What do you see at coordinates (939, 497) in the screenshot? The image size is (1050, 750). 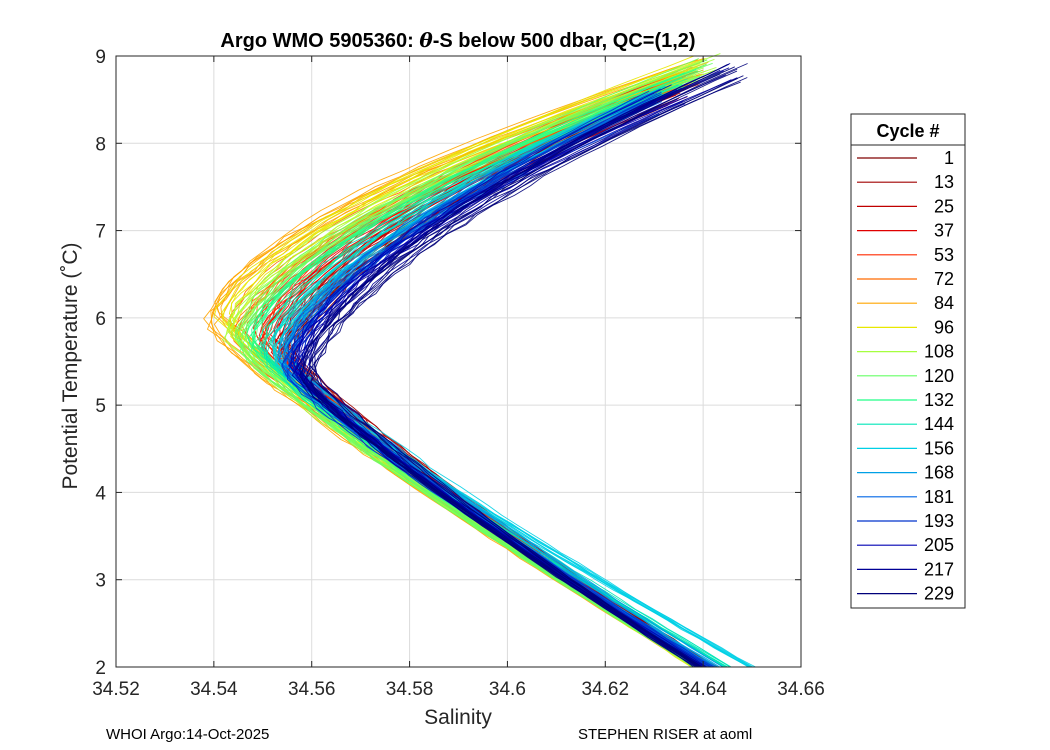 I see `legend-label-181: 181` at bounding box center [939, 497].